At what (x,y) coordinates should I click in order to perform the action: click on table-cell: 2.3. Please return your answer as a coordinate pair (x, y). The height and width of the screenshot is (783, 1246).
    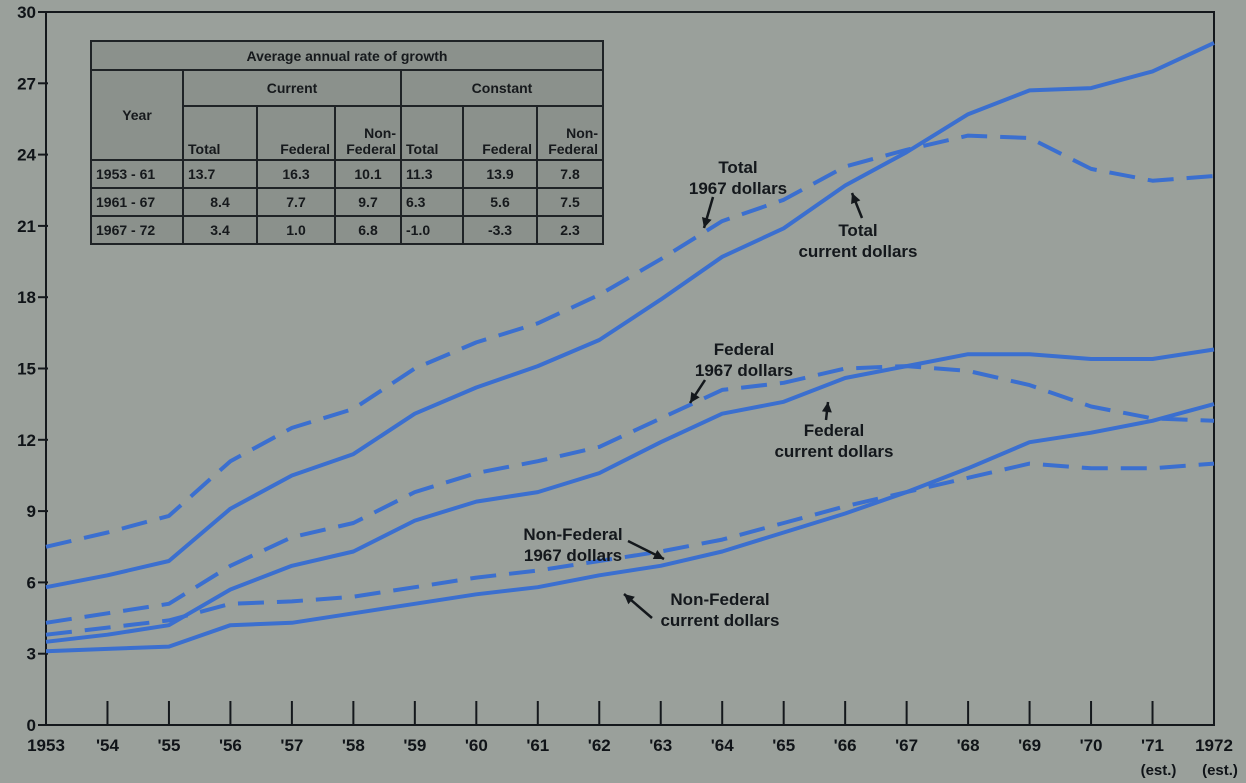
    Looking at the image, I should click on (570, 230).